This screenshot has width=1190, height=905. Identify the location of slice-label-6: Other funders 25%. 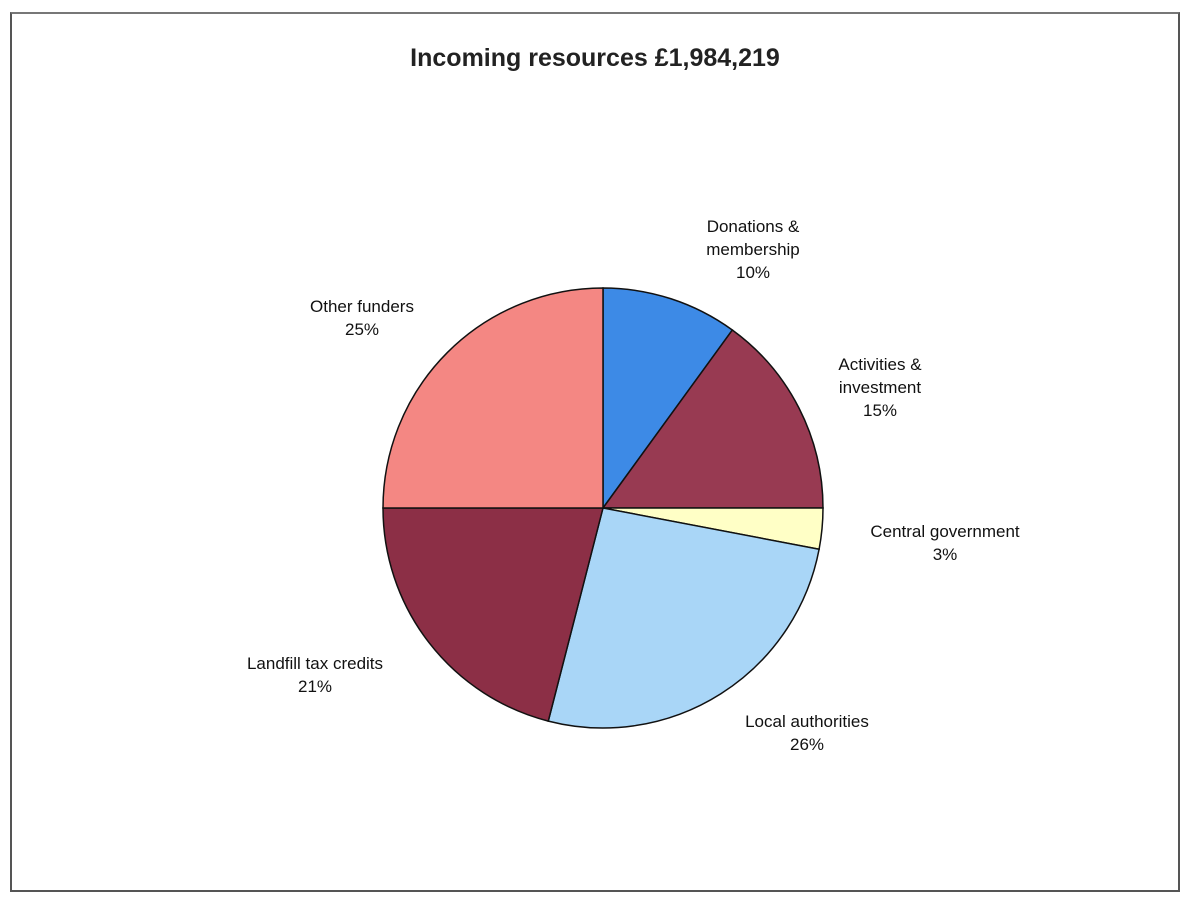
(362, 318).